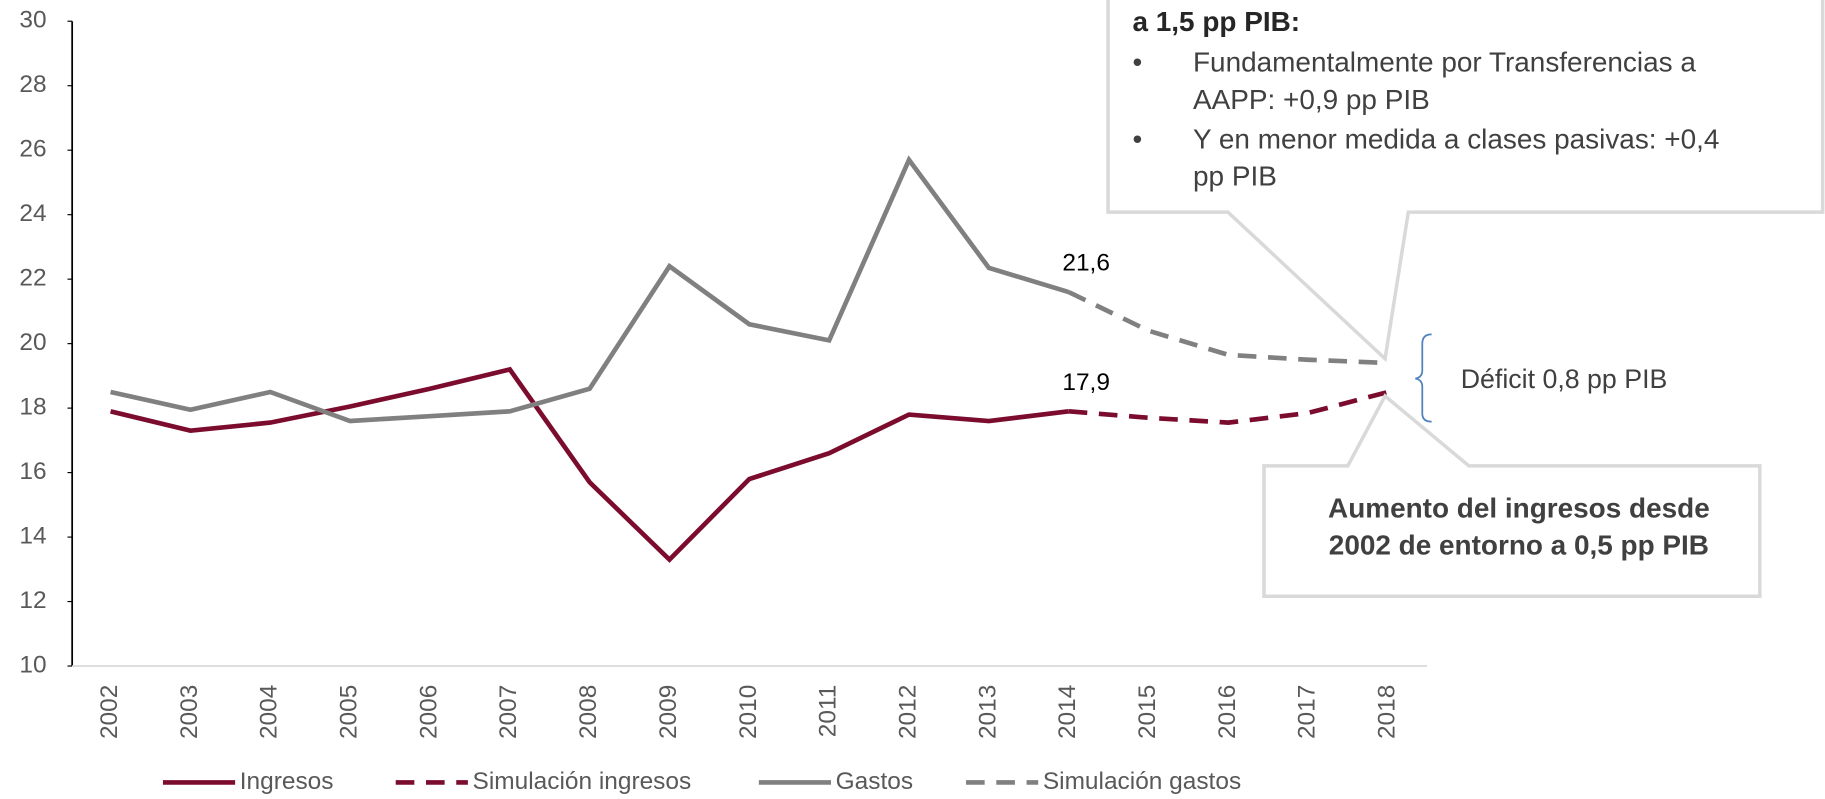 The height and width of the screenshot is (799, 1825). Describe the element at coordinates (32, 20) in the screenshot. I see `y-tick-label: 30` at that location.